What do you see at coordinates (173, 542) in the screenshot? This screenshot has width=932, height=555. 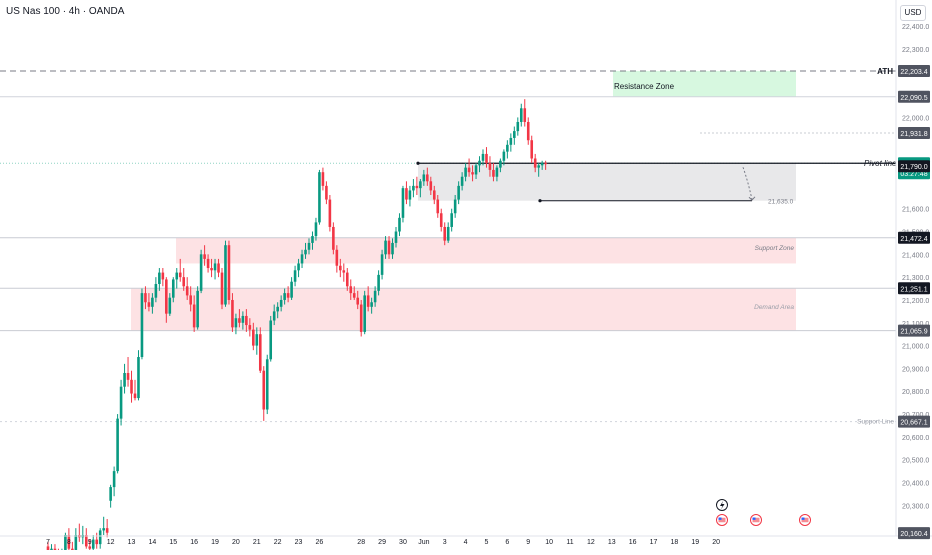 I see `time-tick-label: 15` at bounding box center [173, 542].